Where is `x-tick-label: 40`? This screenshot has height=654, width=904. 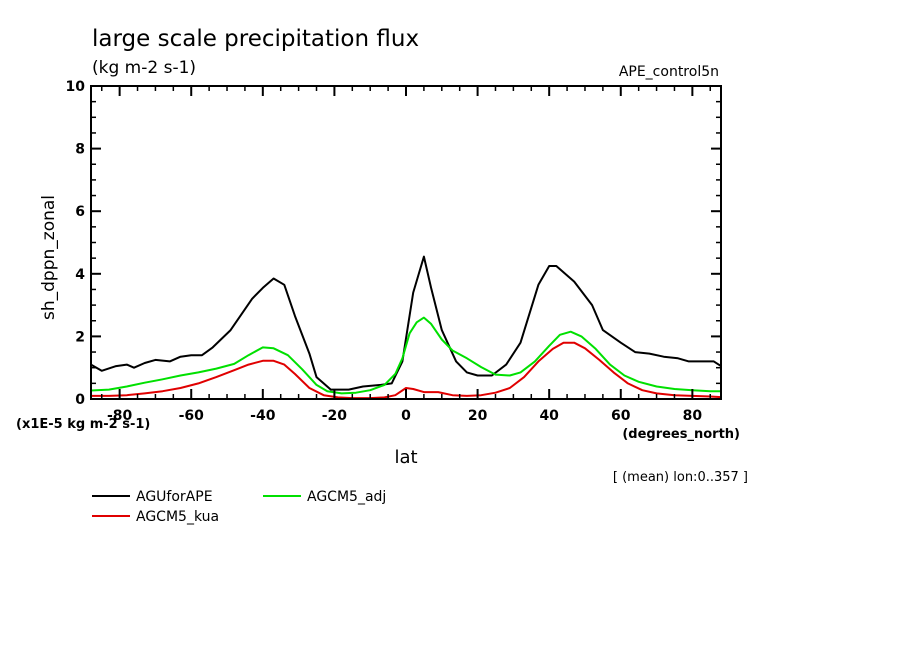 x-tick-label: 40 is located at coordinates (549, 416).